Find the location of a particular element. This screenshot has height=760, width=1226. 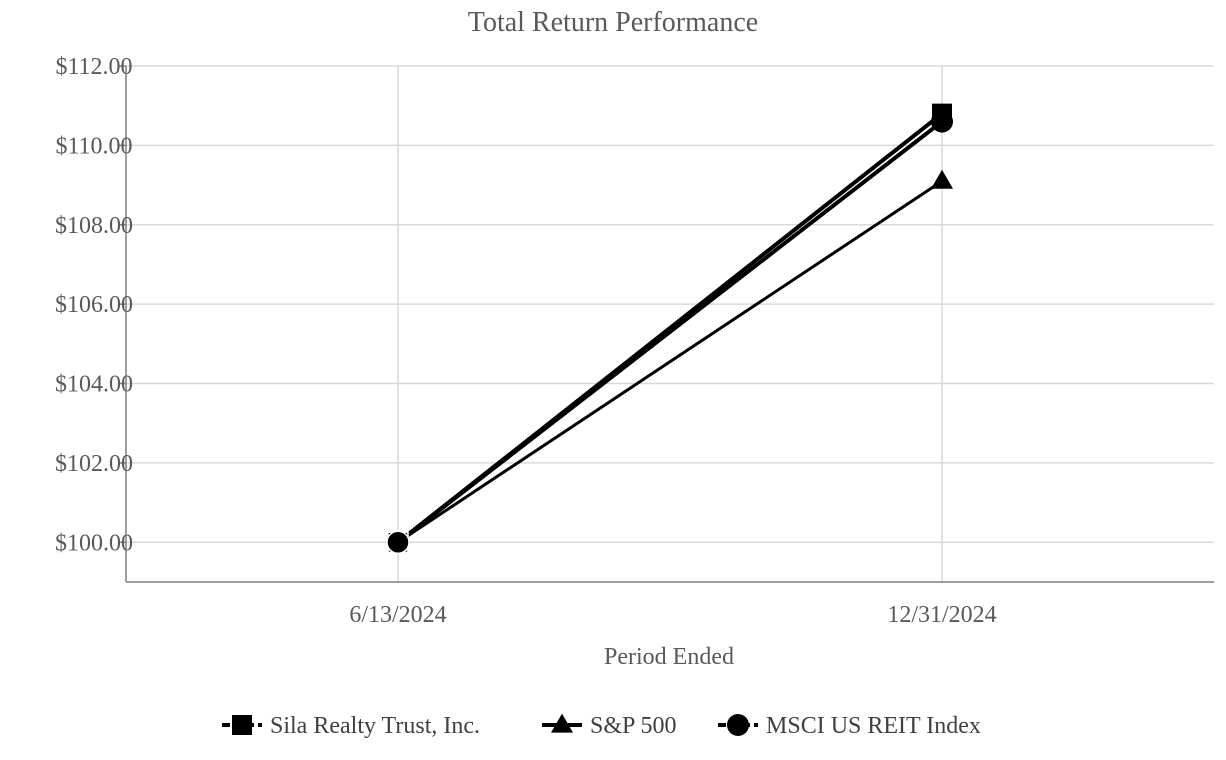

chart-title: Total Return Performance is located at coordinates (613, 22).